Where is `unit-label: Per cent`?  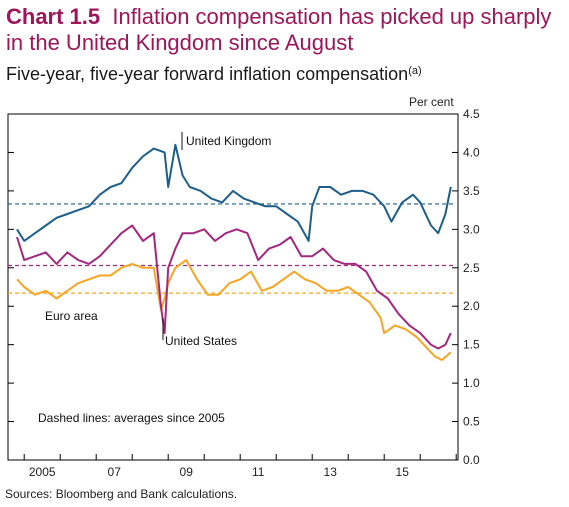 unit-label: Per cent is located at coordinates (431, 102).